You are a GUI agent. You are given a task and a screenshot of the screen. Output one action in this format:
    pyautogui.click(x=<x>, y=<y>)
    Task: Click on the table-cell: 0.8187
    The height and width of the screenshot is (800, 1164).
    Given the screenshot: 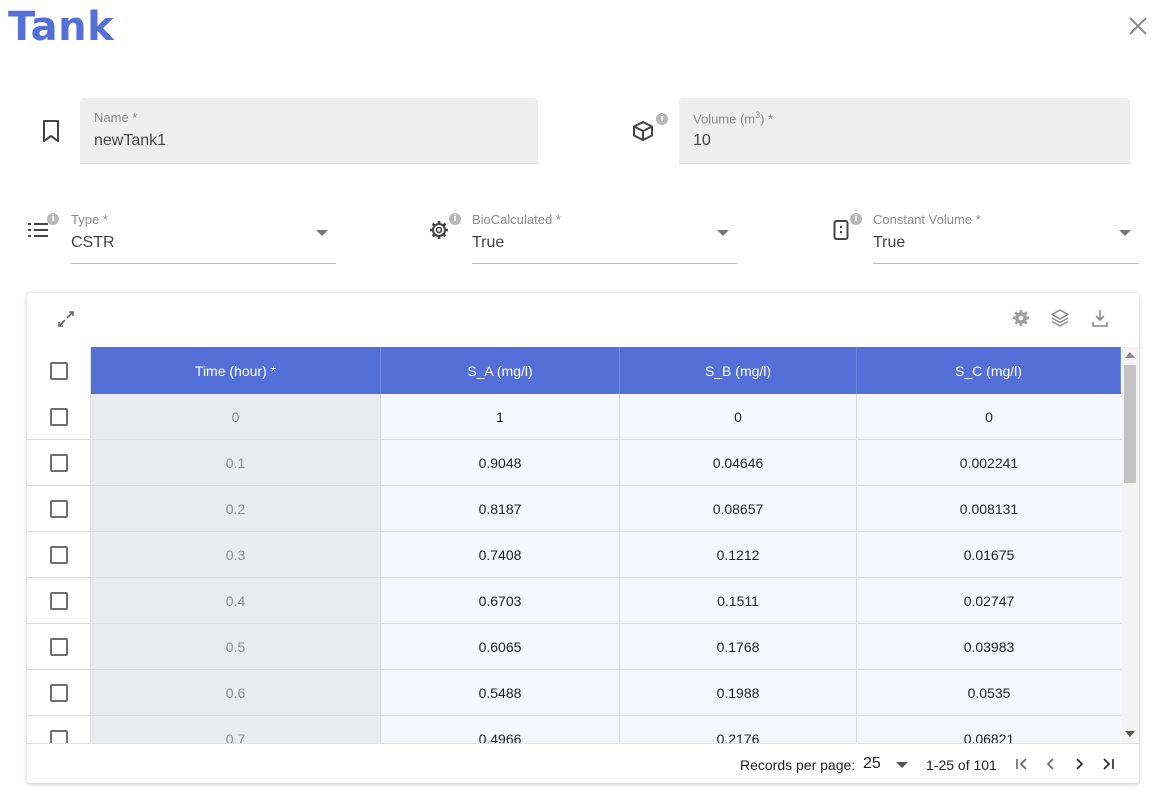 What is the action you would take?
    pyautogui.click(x=500, y=508)
    